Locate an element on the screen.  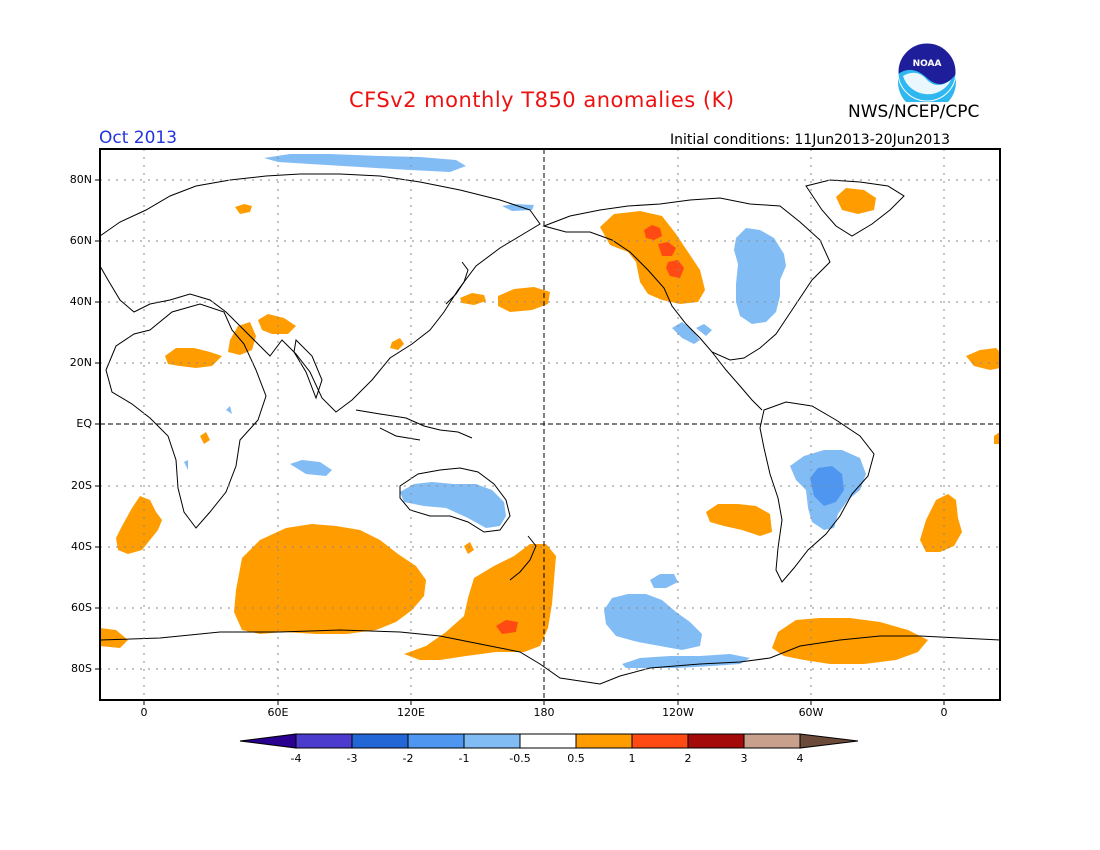
lat-label: 80S is located at coordinates (81, 668).